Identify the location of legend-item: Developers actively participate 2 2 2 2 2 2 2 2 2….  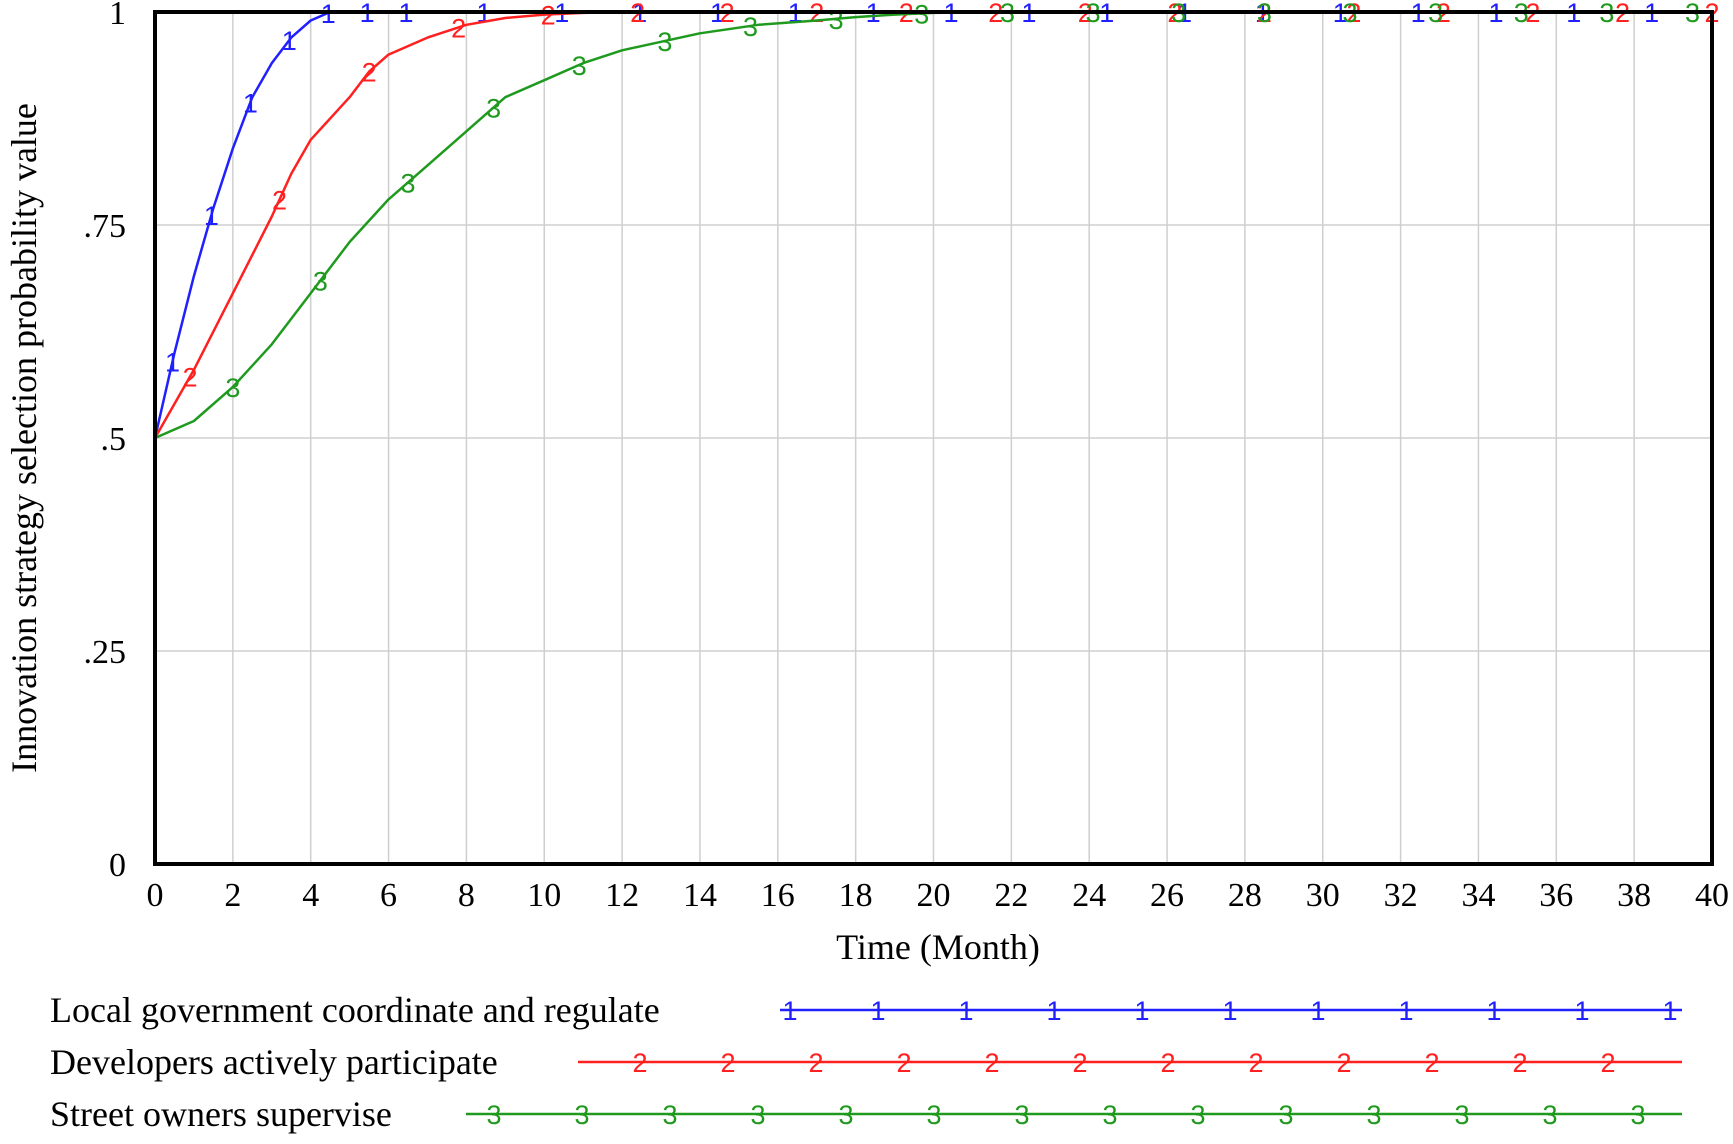
(866, 1062).